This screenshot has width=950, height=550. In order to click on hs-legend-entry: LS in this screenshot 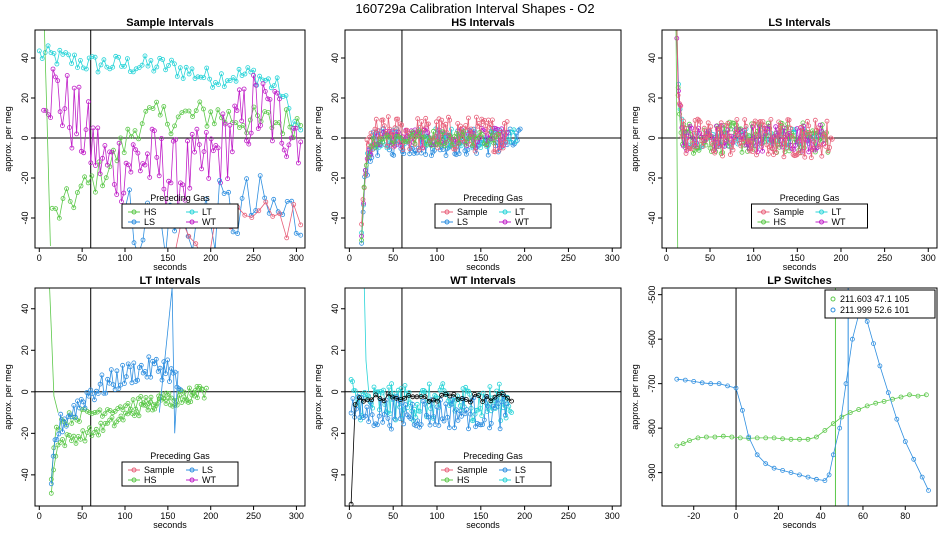, I will do `click(462, 222)`.